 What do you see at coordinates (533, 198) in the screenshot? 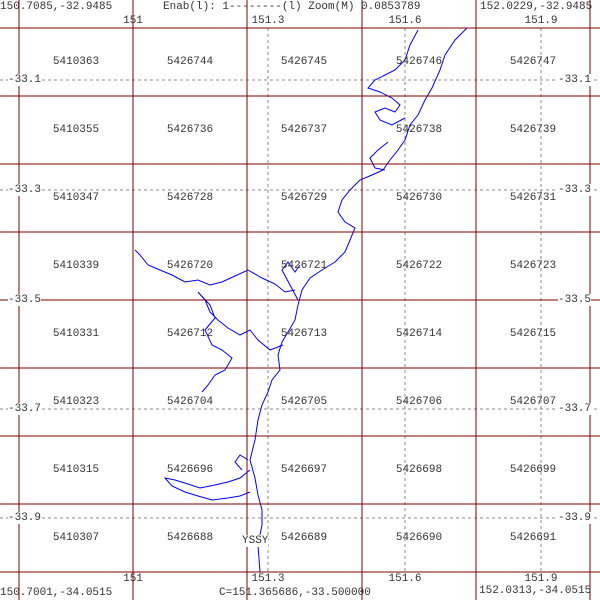
I see `cell-id-label: 5426731` at bounding box center [533, 198].